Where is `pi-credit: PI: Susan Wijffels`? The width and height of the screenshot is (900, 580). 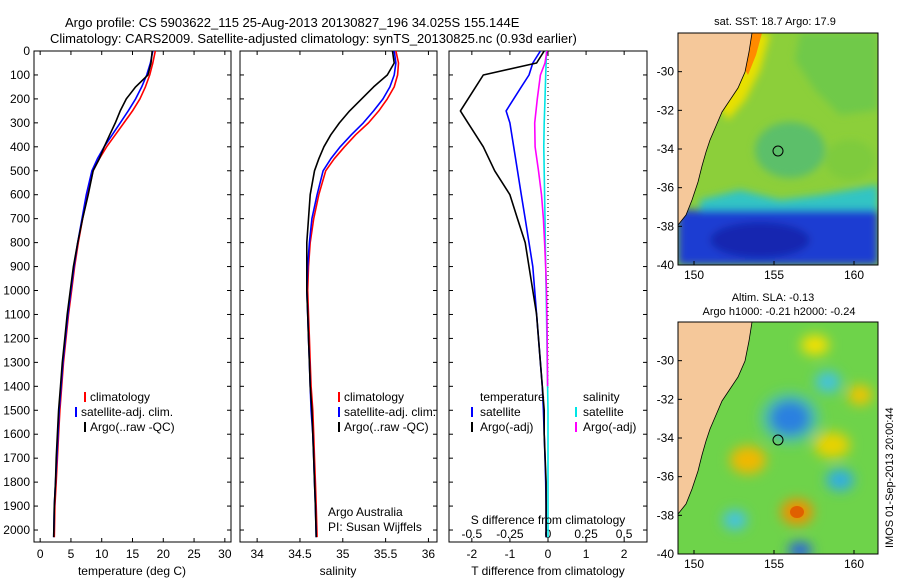
pi-credit: PI: Susan Wijffels is located at coordinates (375, 527).